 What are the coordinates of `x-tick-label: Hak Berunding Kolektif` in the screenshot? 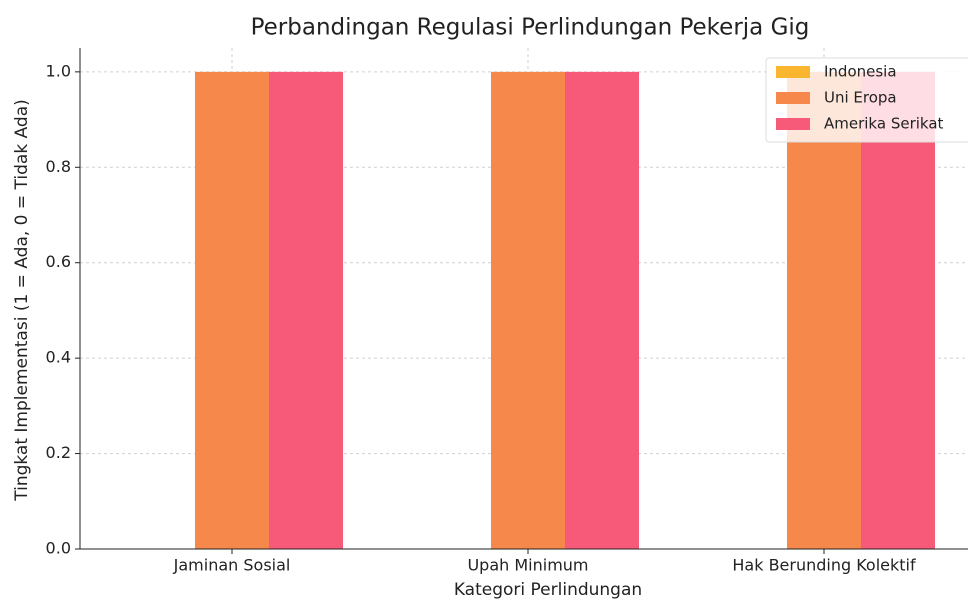 It's located at (824, 565).